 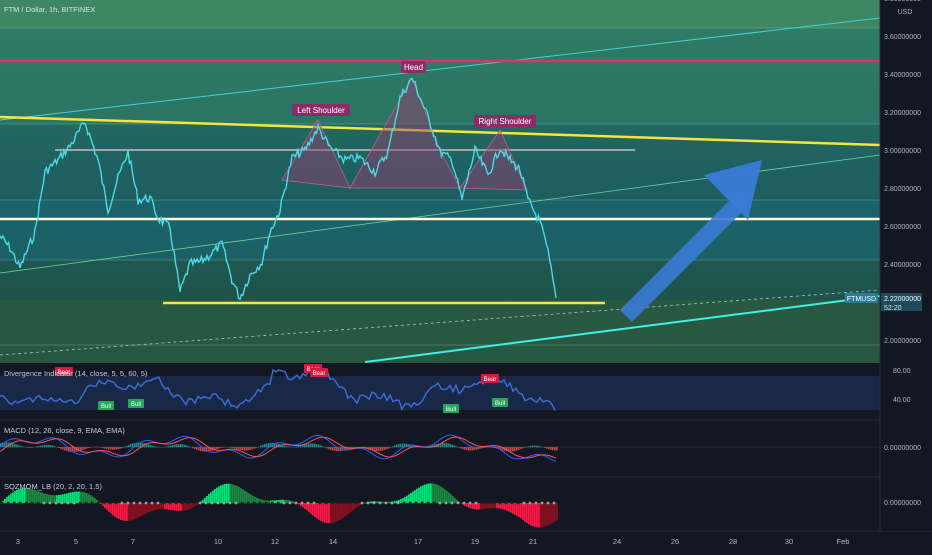 What do you see at coordinates (505, 121) in the screenshot?
I see `label-right-shoulder: Right Shoulder` at bounding box center [505, 121].